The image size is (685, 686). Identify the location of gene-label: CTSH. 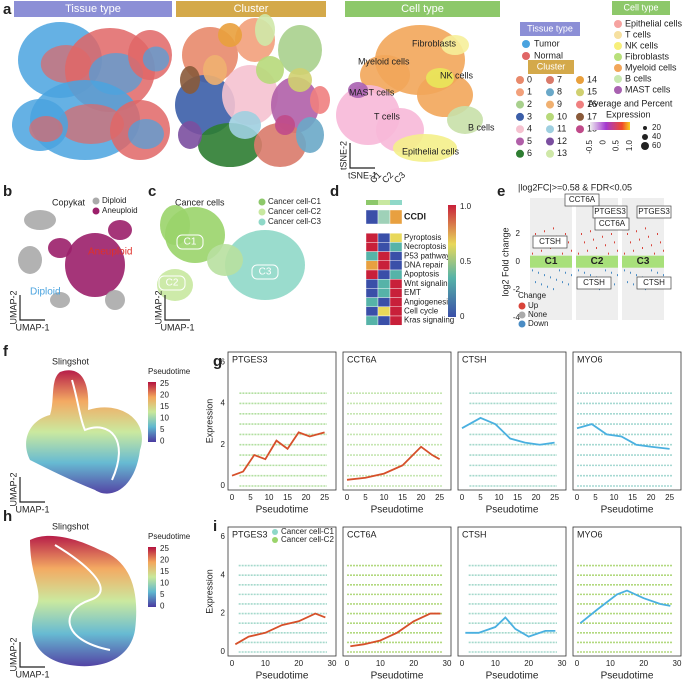
(654, 282).